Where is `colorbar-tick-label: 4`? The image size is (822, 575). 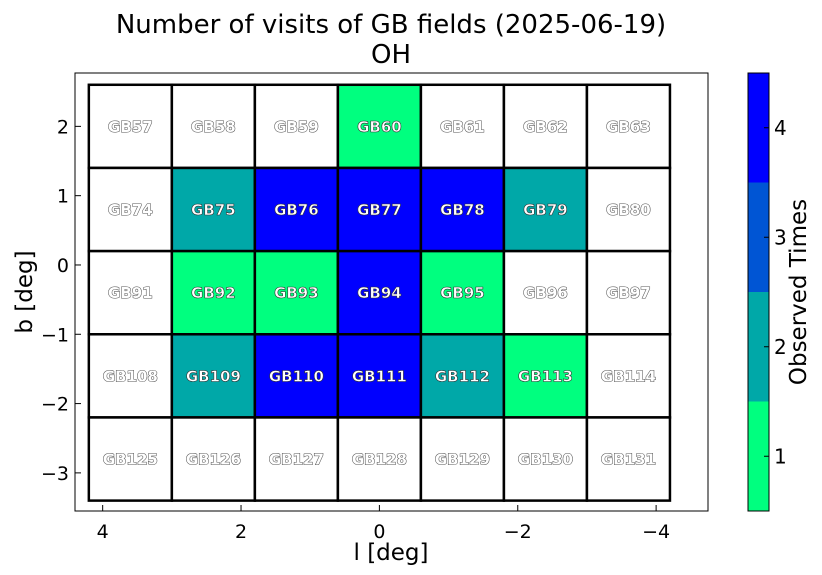 colorbar-tick-label: 4 is located at coordinates (780, 128).